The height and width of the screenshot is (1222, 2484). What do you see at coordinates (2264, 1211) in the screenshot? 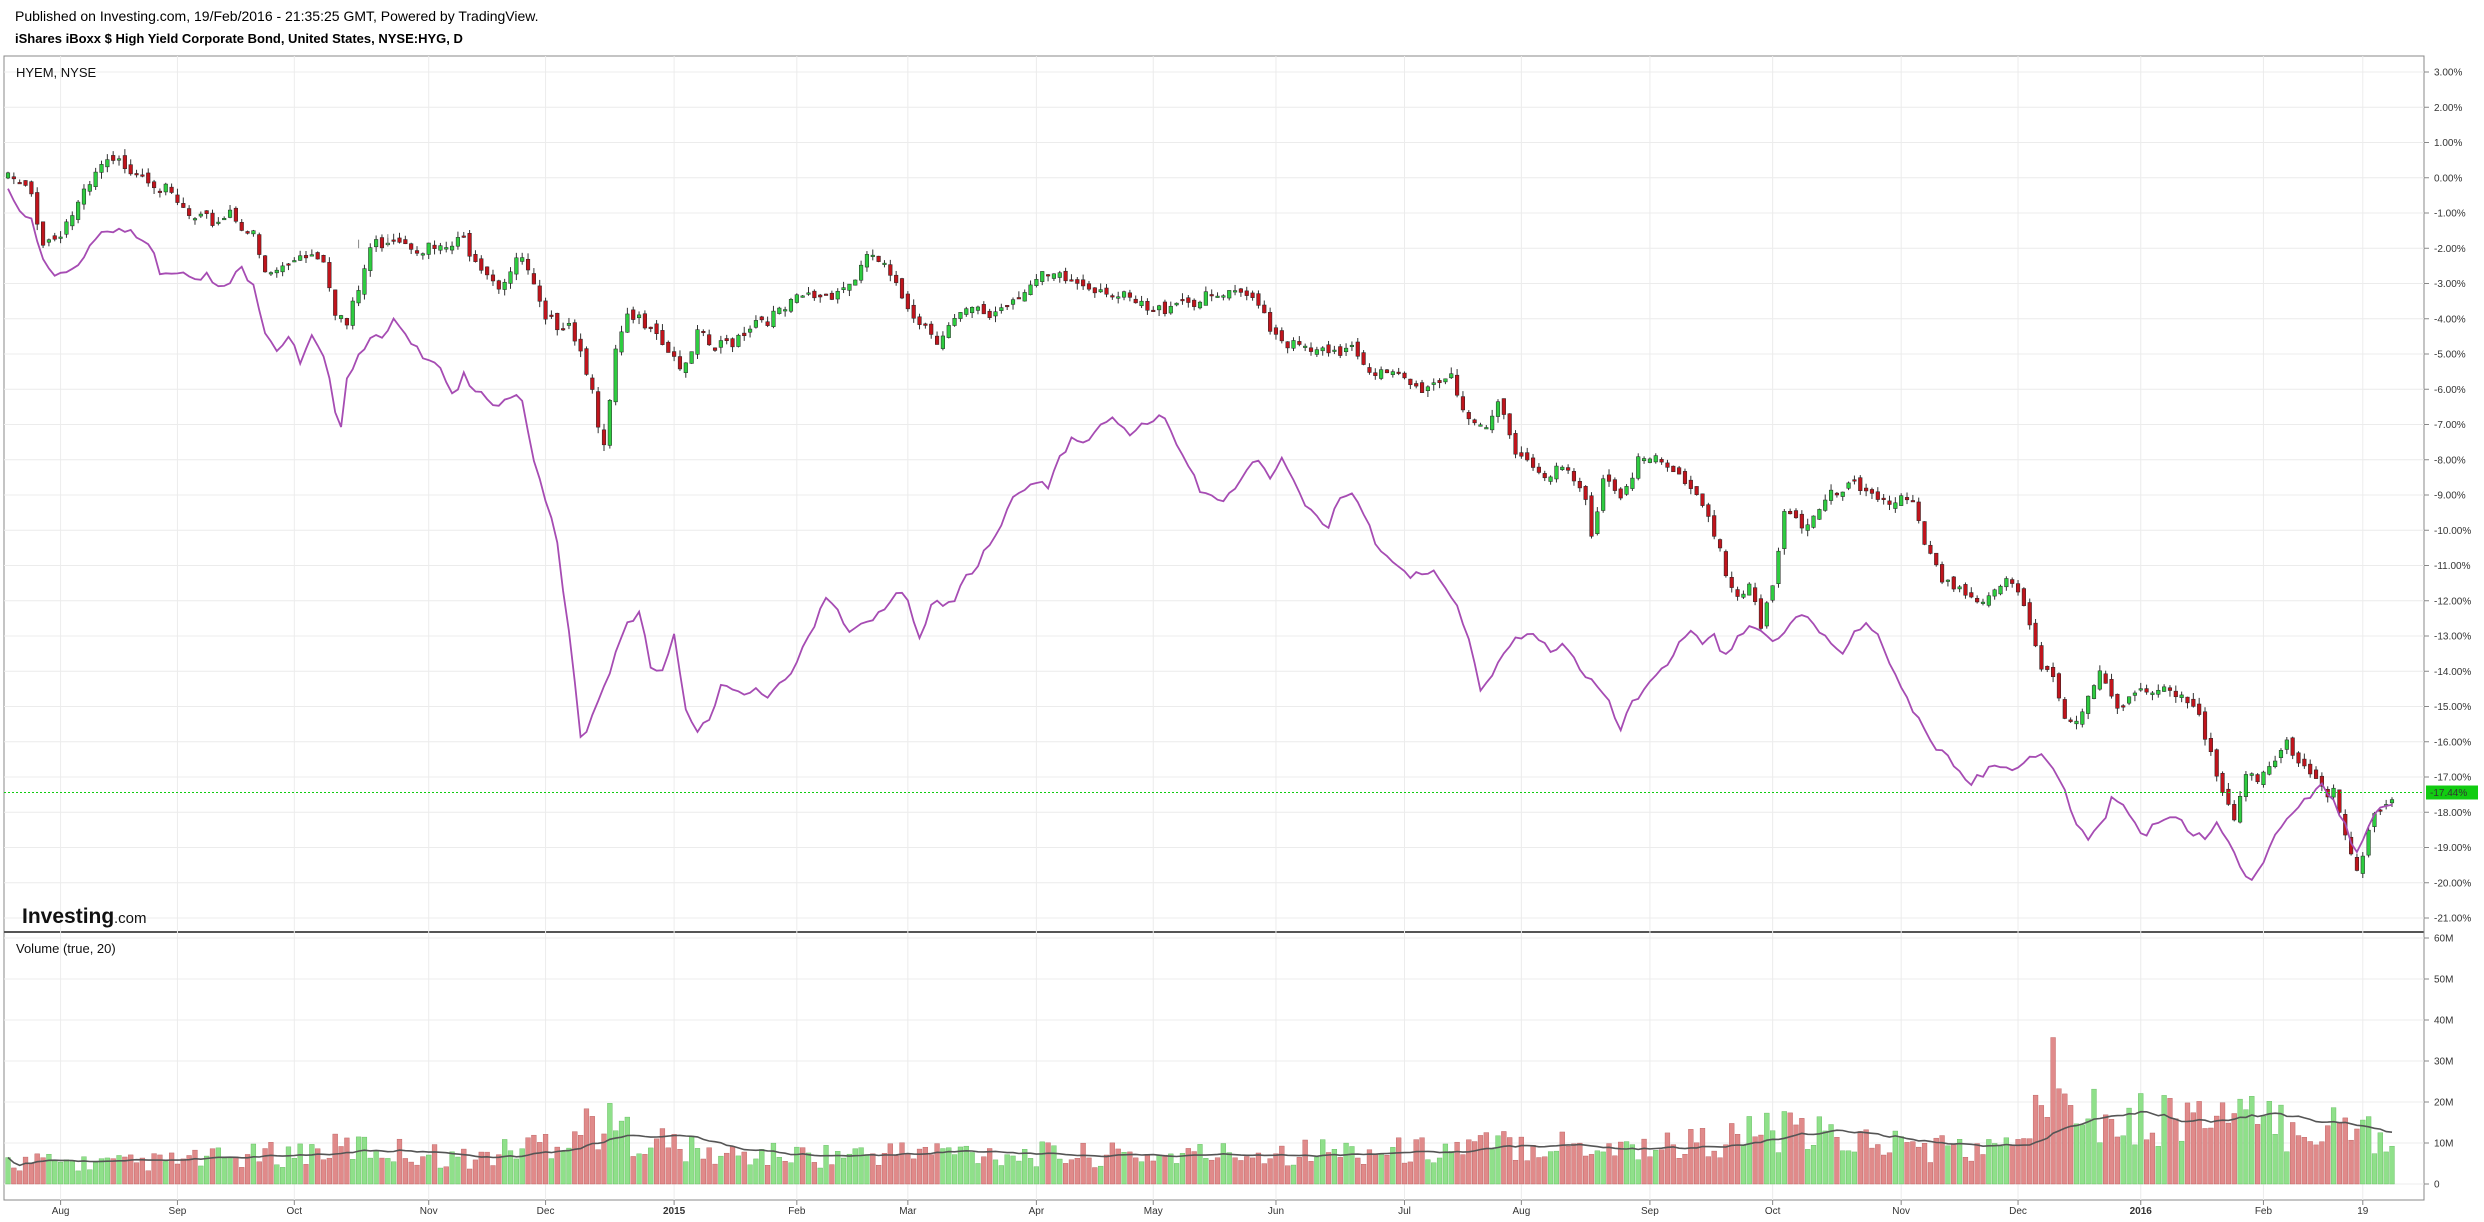
I see `time-tick-label: Feb` at bounding box center [2264, 1211].